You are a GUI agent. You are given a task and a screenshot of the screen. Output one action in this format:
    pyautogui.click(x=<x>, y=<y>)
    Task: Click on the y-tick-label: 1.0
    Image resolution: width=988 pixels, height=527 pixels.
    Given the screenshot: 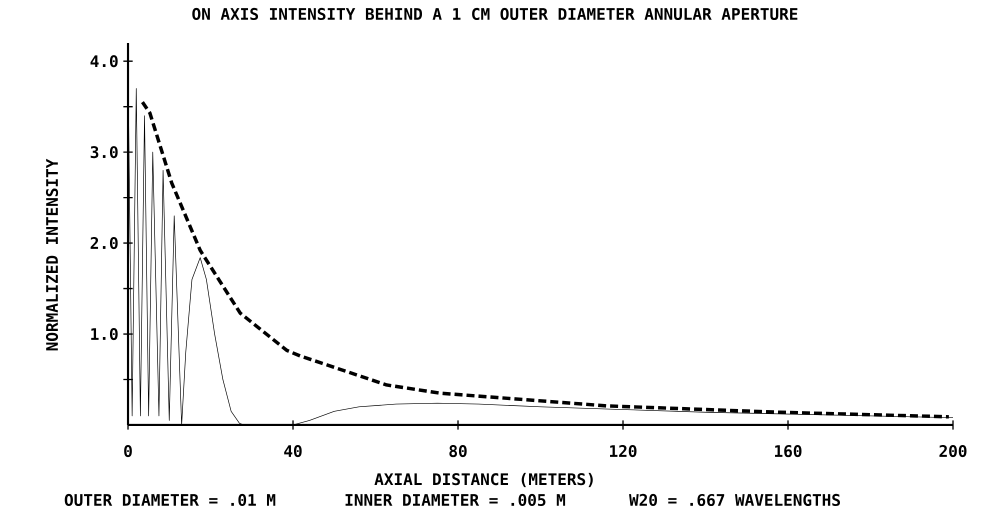 What is the action you would take?
    pyautogui.click(x=104, y=334)
    